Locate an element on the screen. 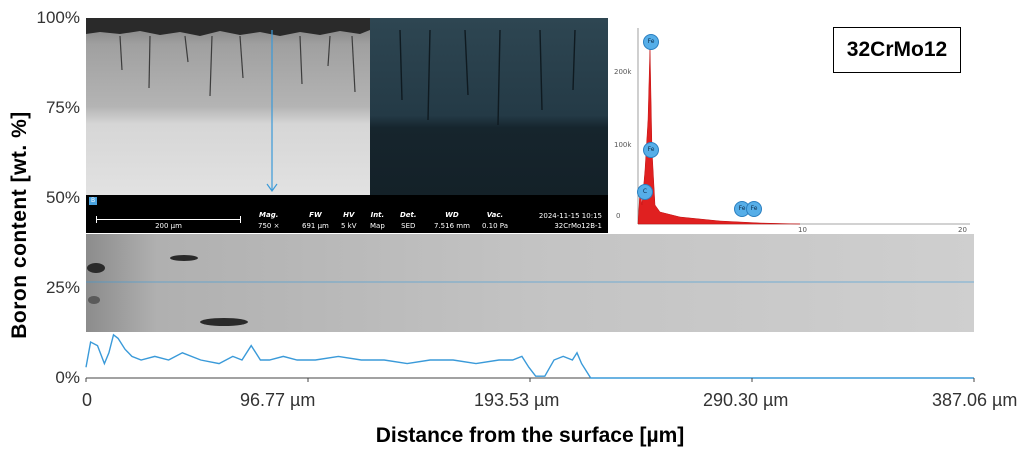 The width and height of the screenshot is (1024, 461). sem-param-value: 0.10 Pa is located at coordinates (495, 226).